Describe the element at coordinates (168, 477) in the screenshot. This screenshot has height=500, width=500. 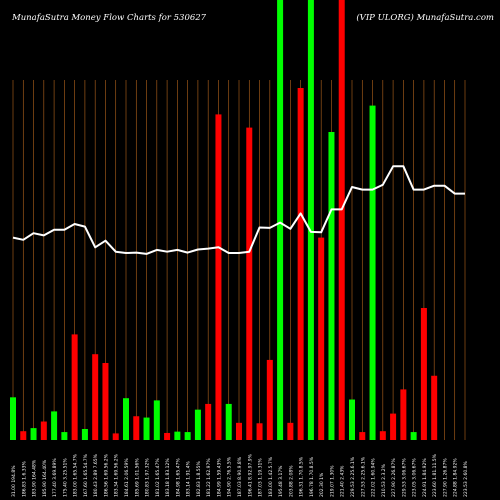
I see `x-tick-label: 183.18 1.83.12%` at that location.